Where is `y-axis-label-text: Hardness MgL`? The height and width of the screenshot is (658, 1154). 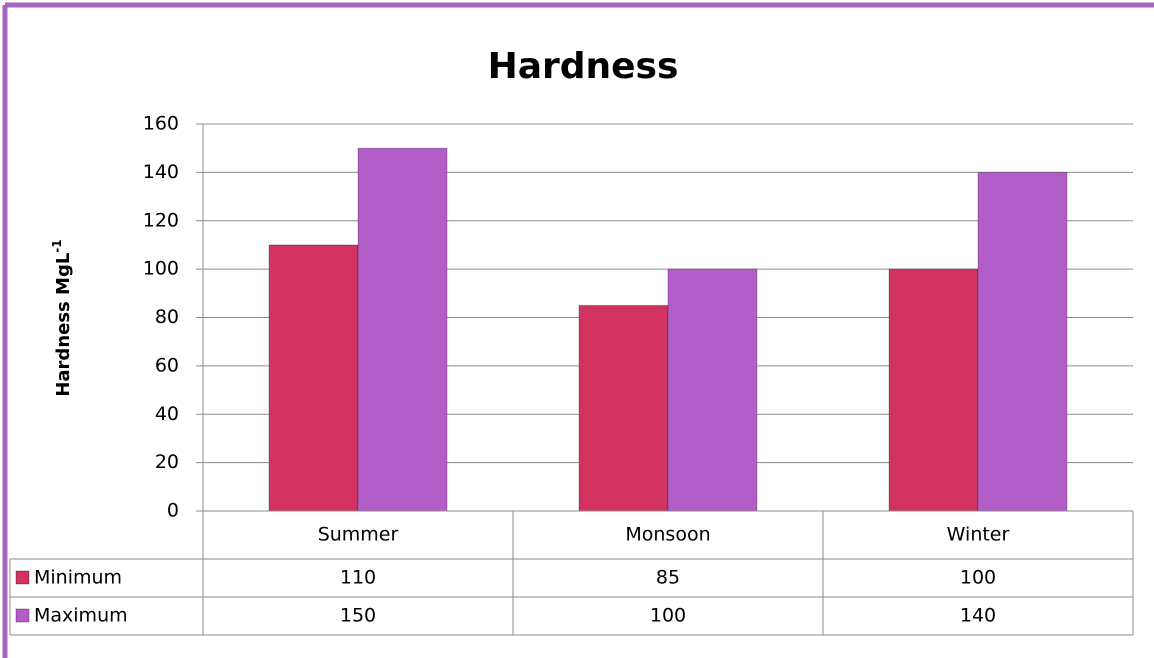
y-axis-label-text: Hardness MgL is located at coordinates (63, 325).